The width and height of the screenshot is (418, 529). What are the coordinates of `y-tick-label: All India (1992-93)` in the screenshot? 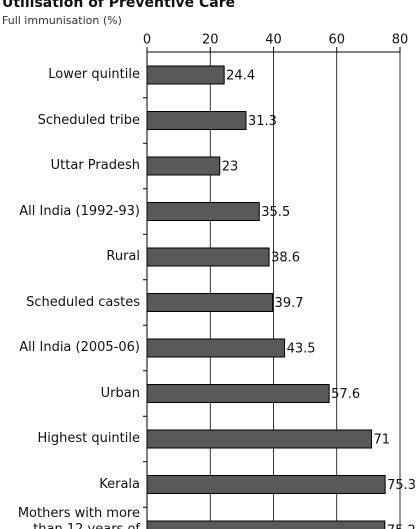 It's located at (79, 211).